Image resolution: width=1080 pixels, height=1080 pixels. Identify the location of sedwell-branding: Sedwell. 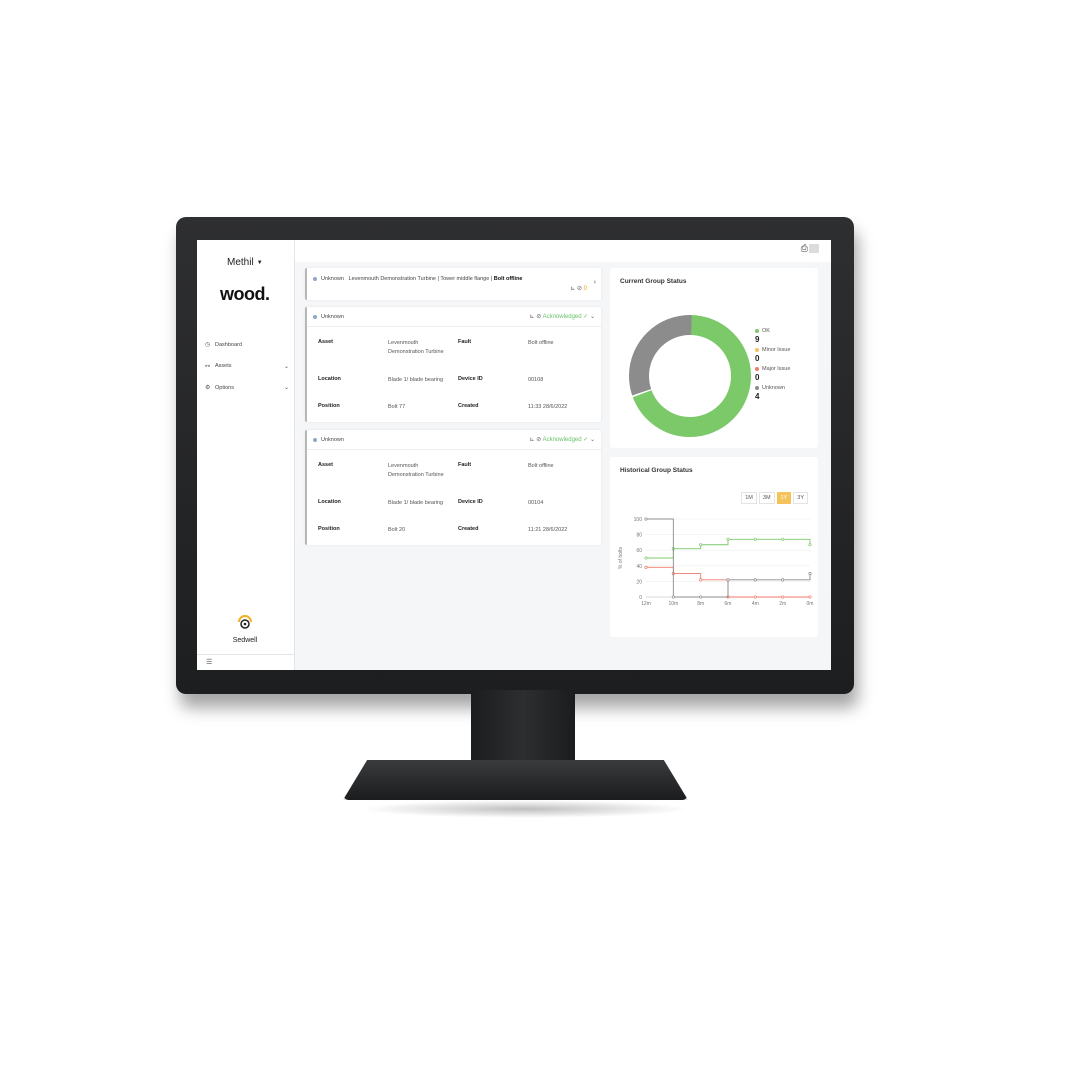
(245, 628).